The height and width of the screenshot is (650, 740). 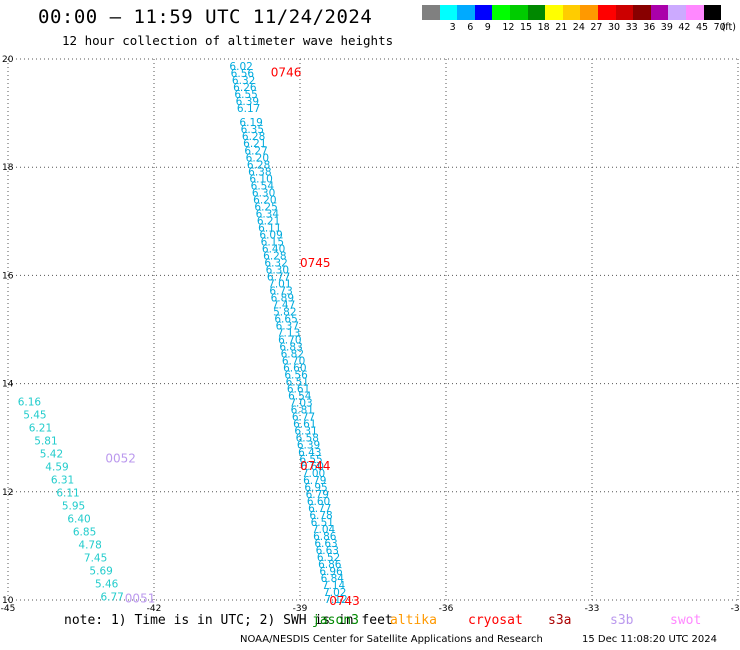 What do you see at coordinates (315, 263) in the screenshot?
I see `pass-time-label: 0745` at bounding box center [315, 263].